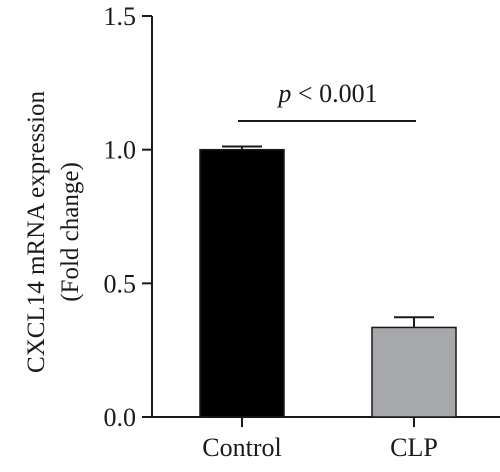 The image size is (500, 472). I want to click on y-tick-label: 0.0, so click(120, 417).